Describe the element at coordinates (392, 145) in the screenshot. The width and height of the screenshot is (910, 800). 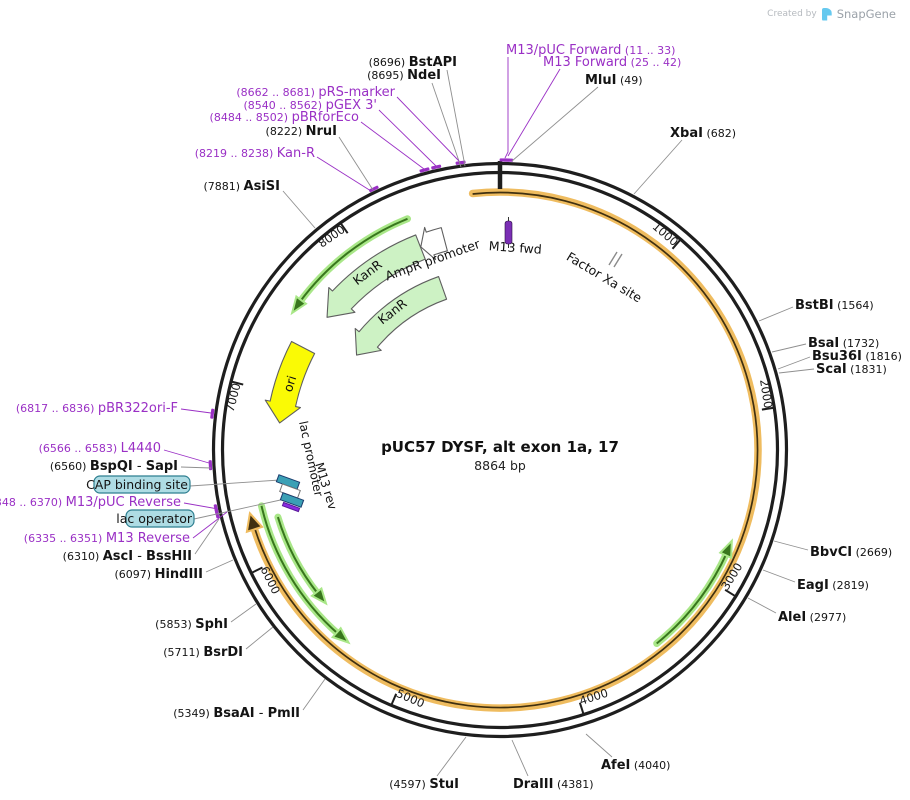
I see `leader-pbrforeco` at that location.